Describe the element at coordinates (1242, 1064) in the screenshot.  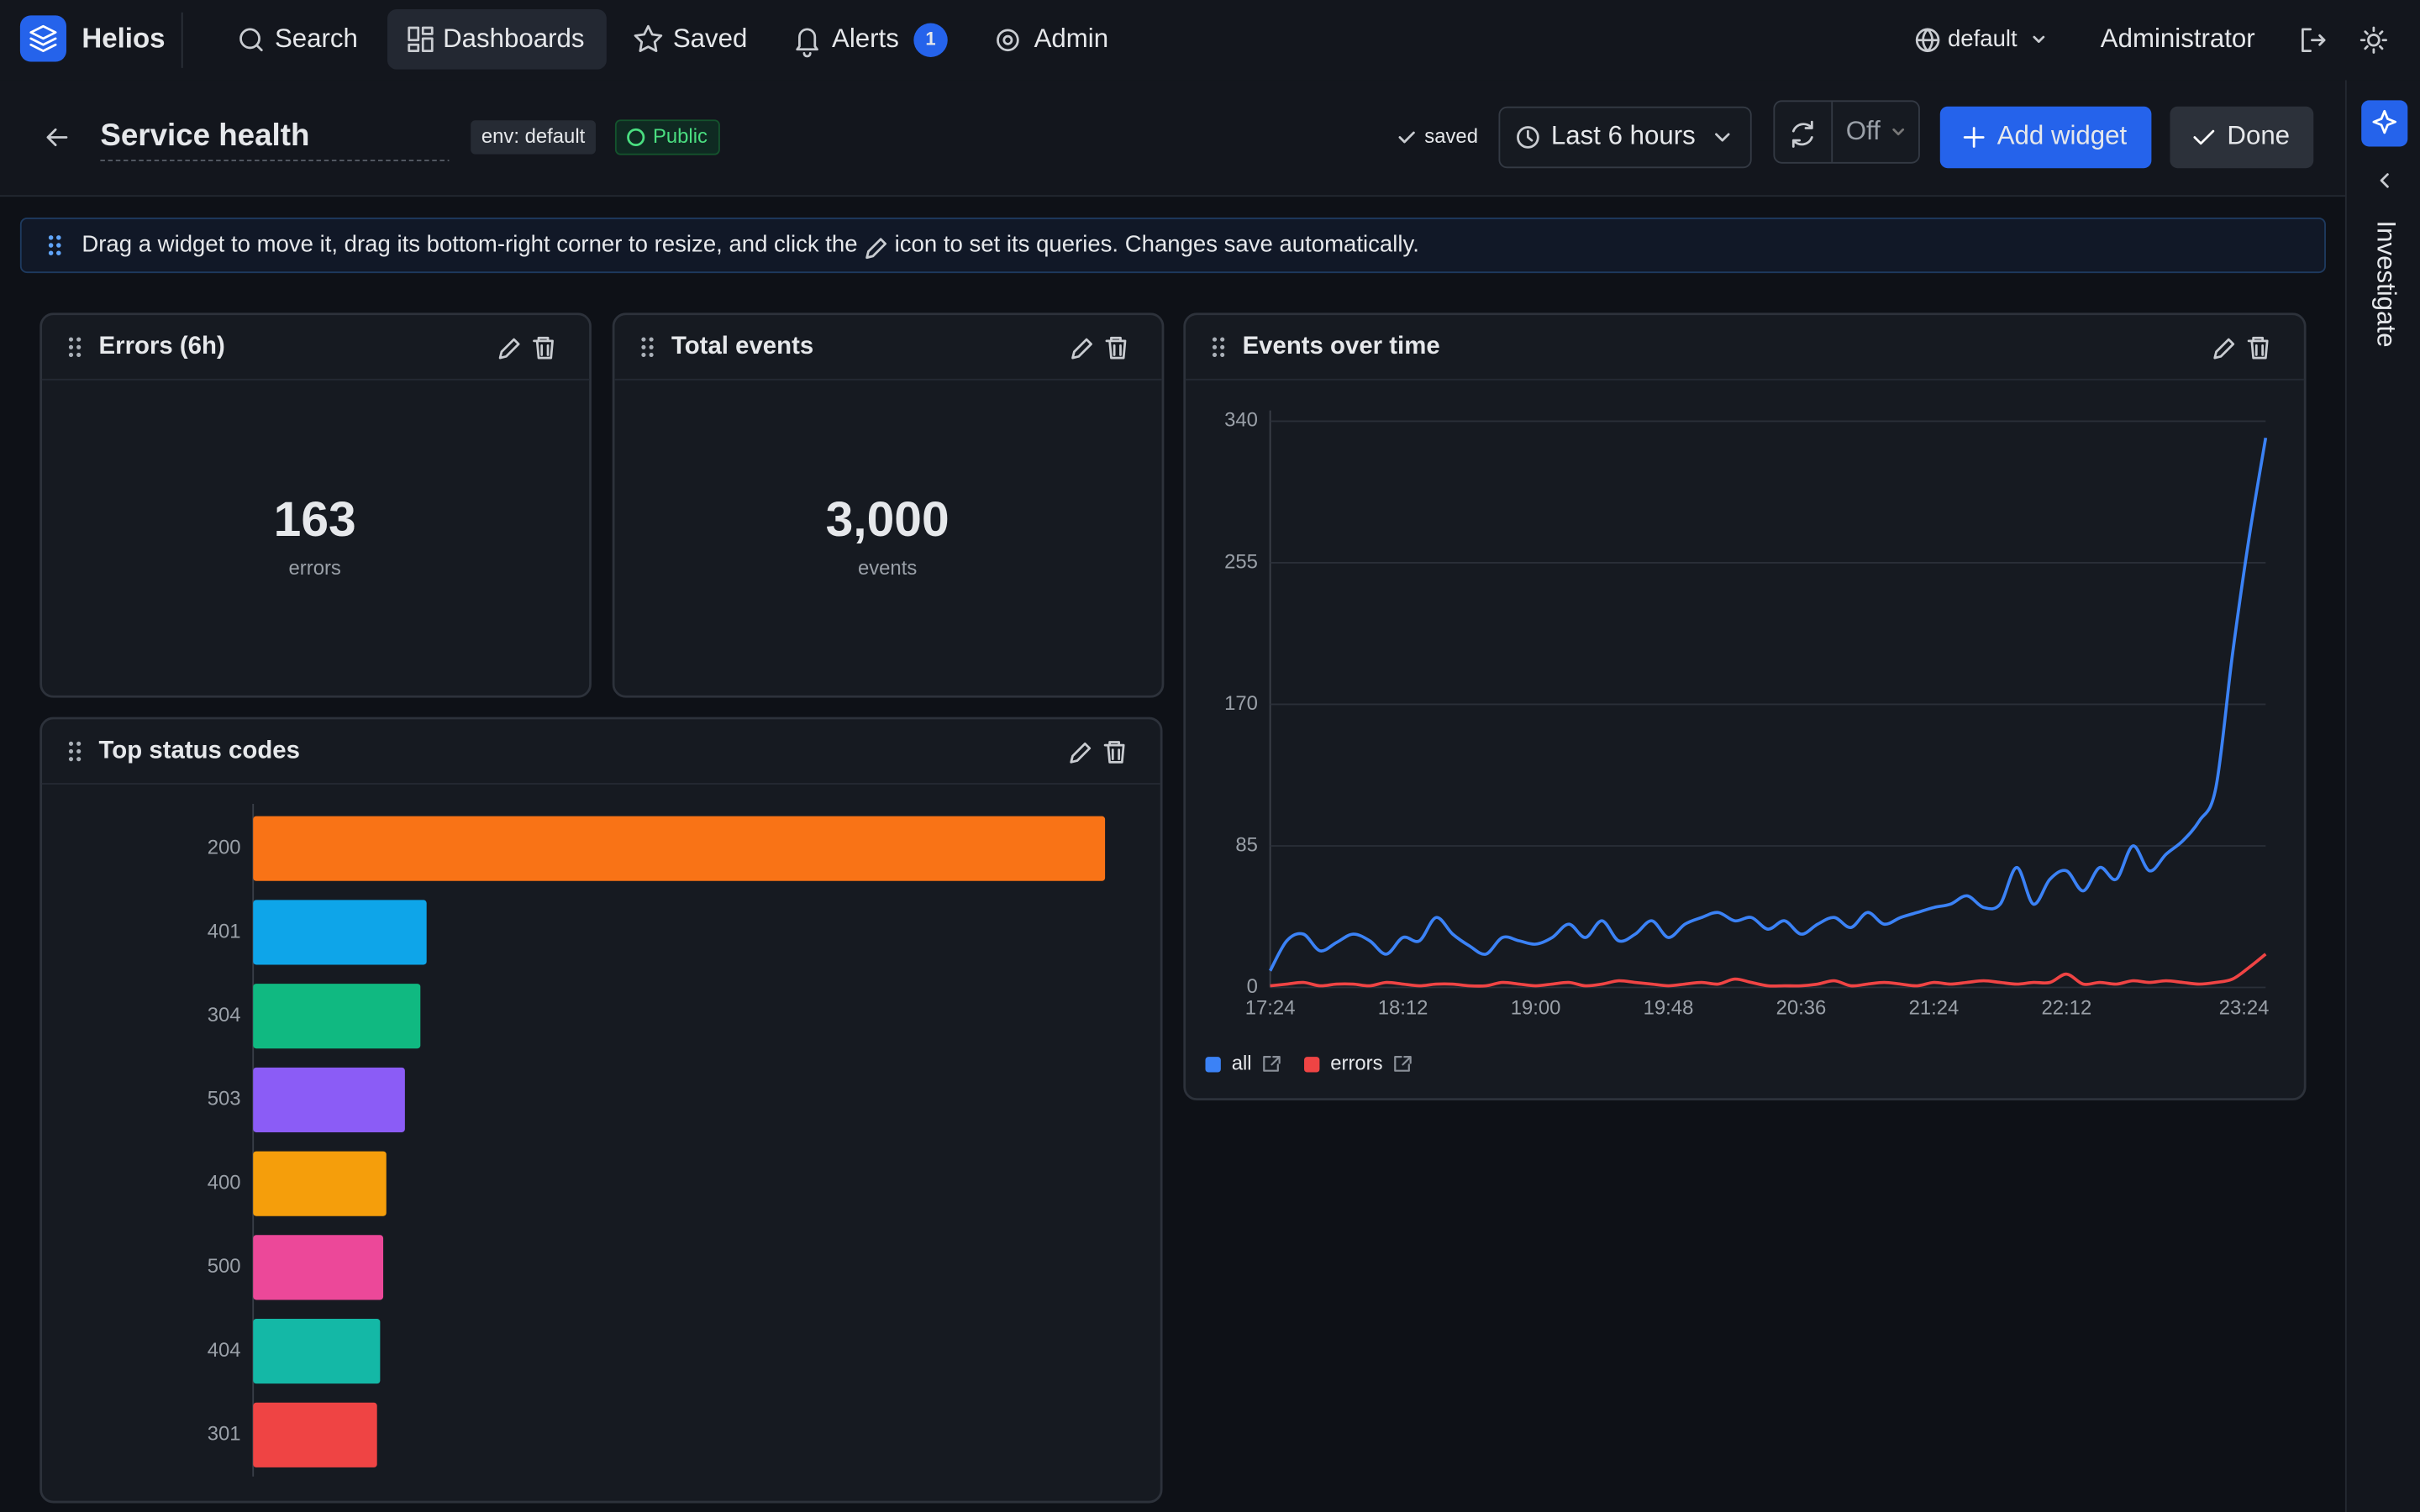
I see `legend-label: all` at that location.